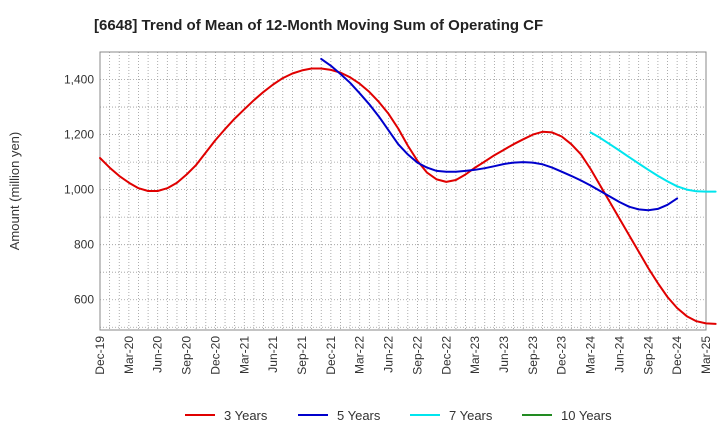 This screenshot has width=720, height=440. Describe the element at coordinates (244, 355) in the screenshot. I see `x-tick-label: Mar-21` at that location.